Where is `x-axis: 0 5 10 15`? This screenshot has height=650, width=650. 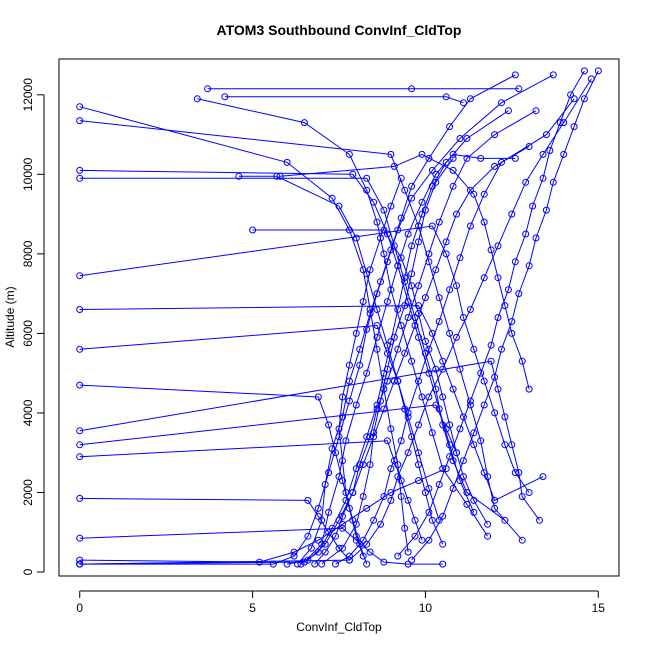 x-axis: 0 5 10 15 is located at coordinates (341, 602).